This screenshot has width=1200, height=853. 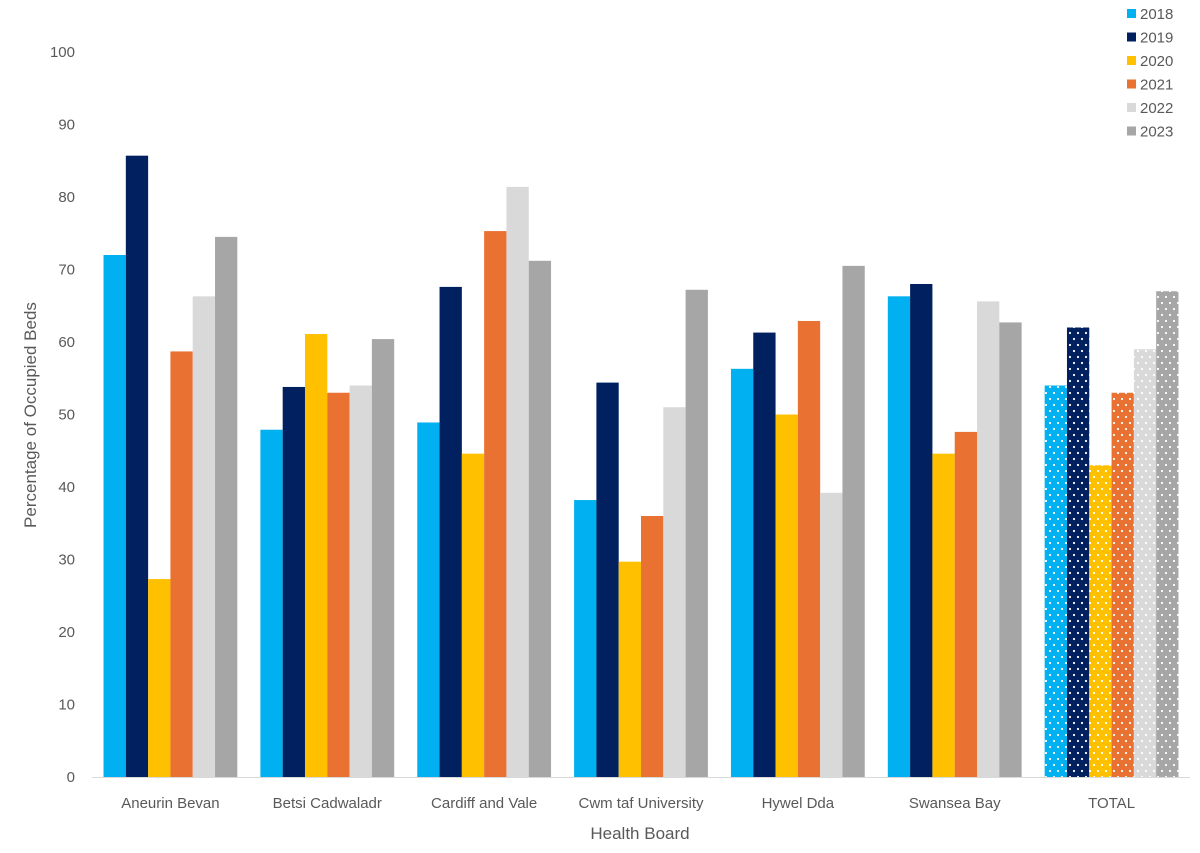 I want to click on bar-2019-swansea-bay, so click(x=921, y=530).